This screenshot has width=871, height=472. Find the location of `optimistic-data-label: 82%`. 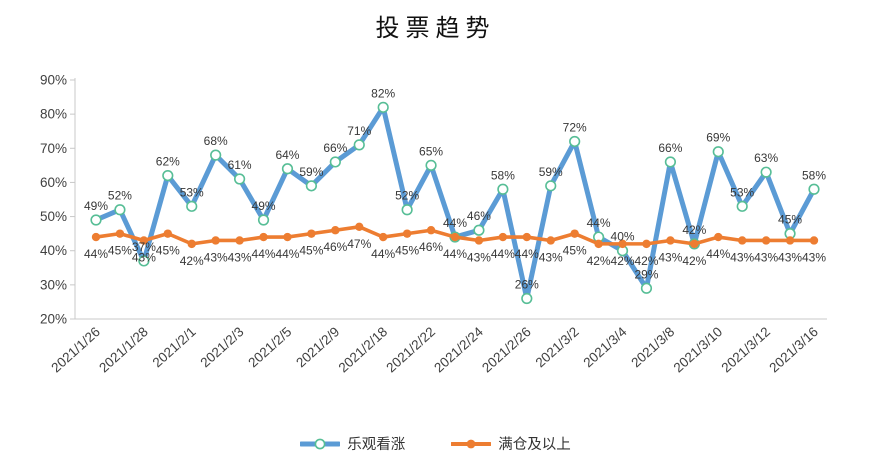

optimistic-data-label: 82% is located at coordinates (383, 93).